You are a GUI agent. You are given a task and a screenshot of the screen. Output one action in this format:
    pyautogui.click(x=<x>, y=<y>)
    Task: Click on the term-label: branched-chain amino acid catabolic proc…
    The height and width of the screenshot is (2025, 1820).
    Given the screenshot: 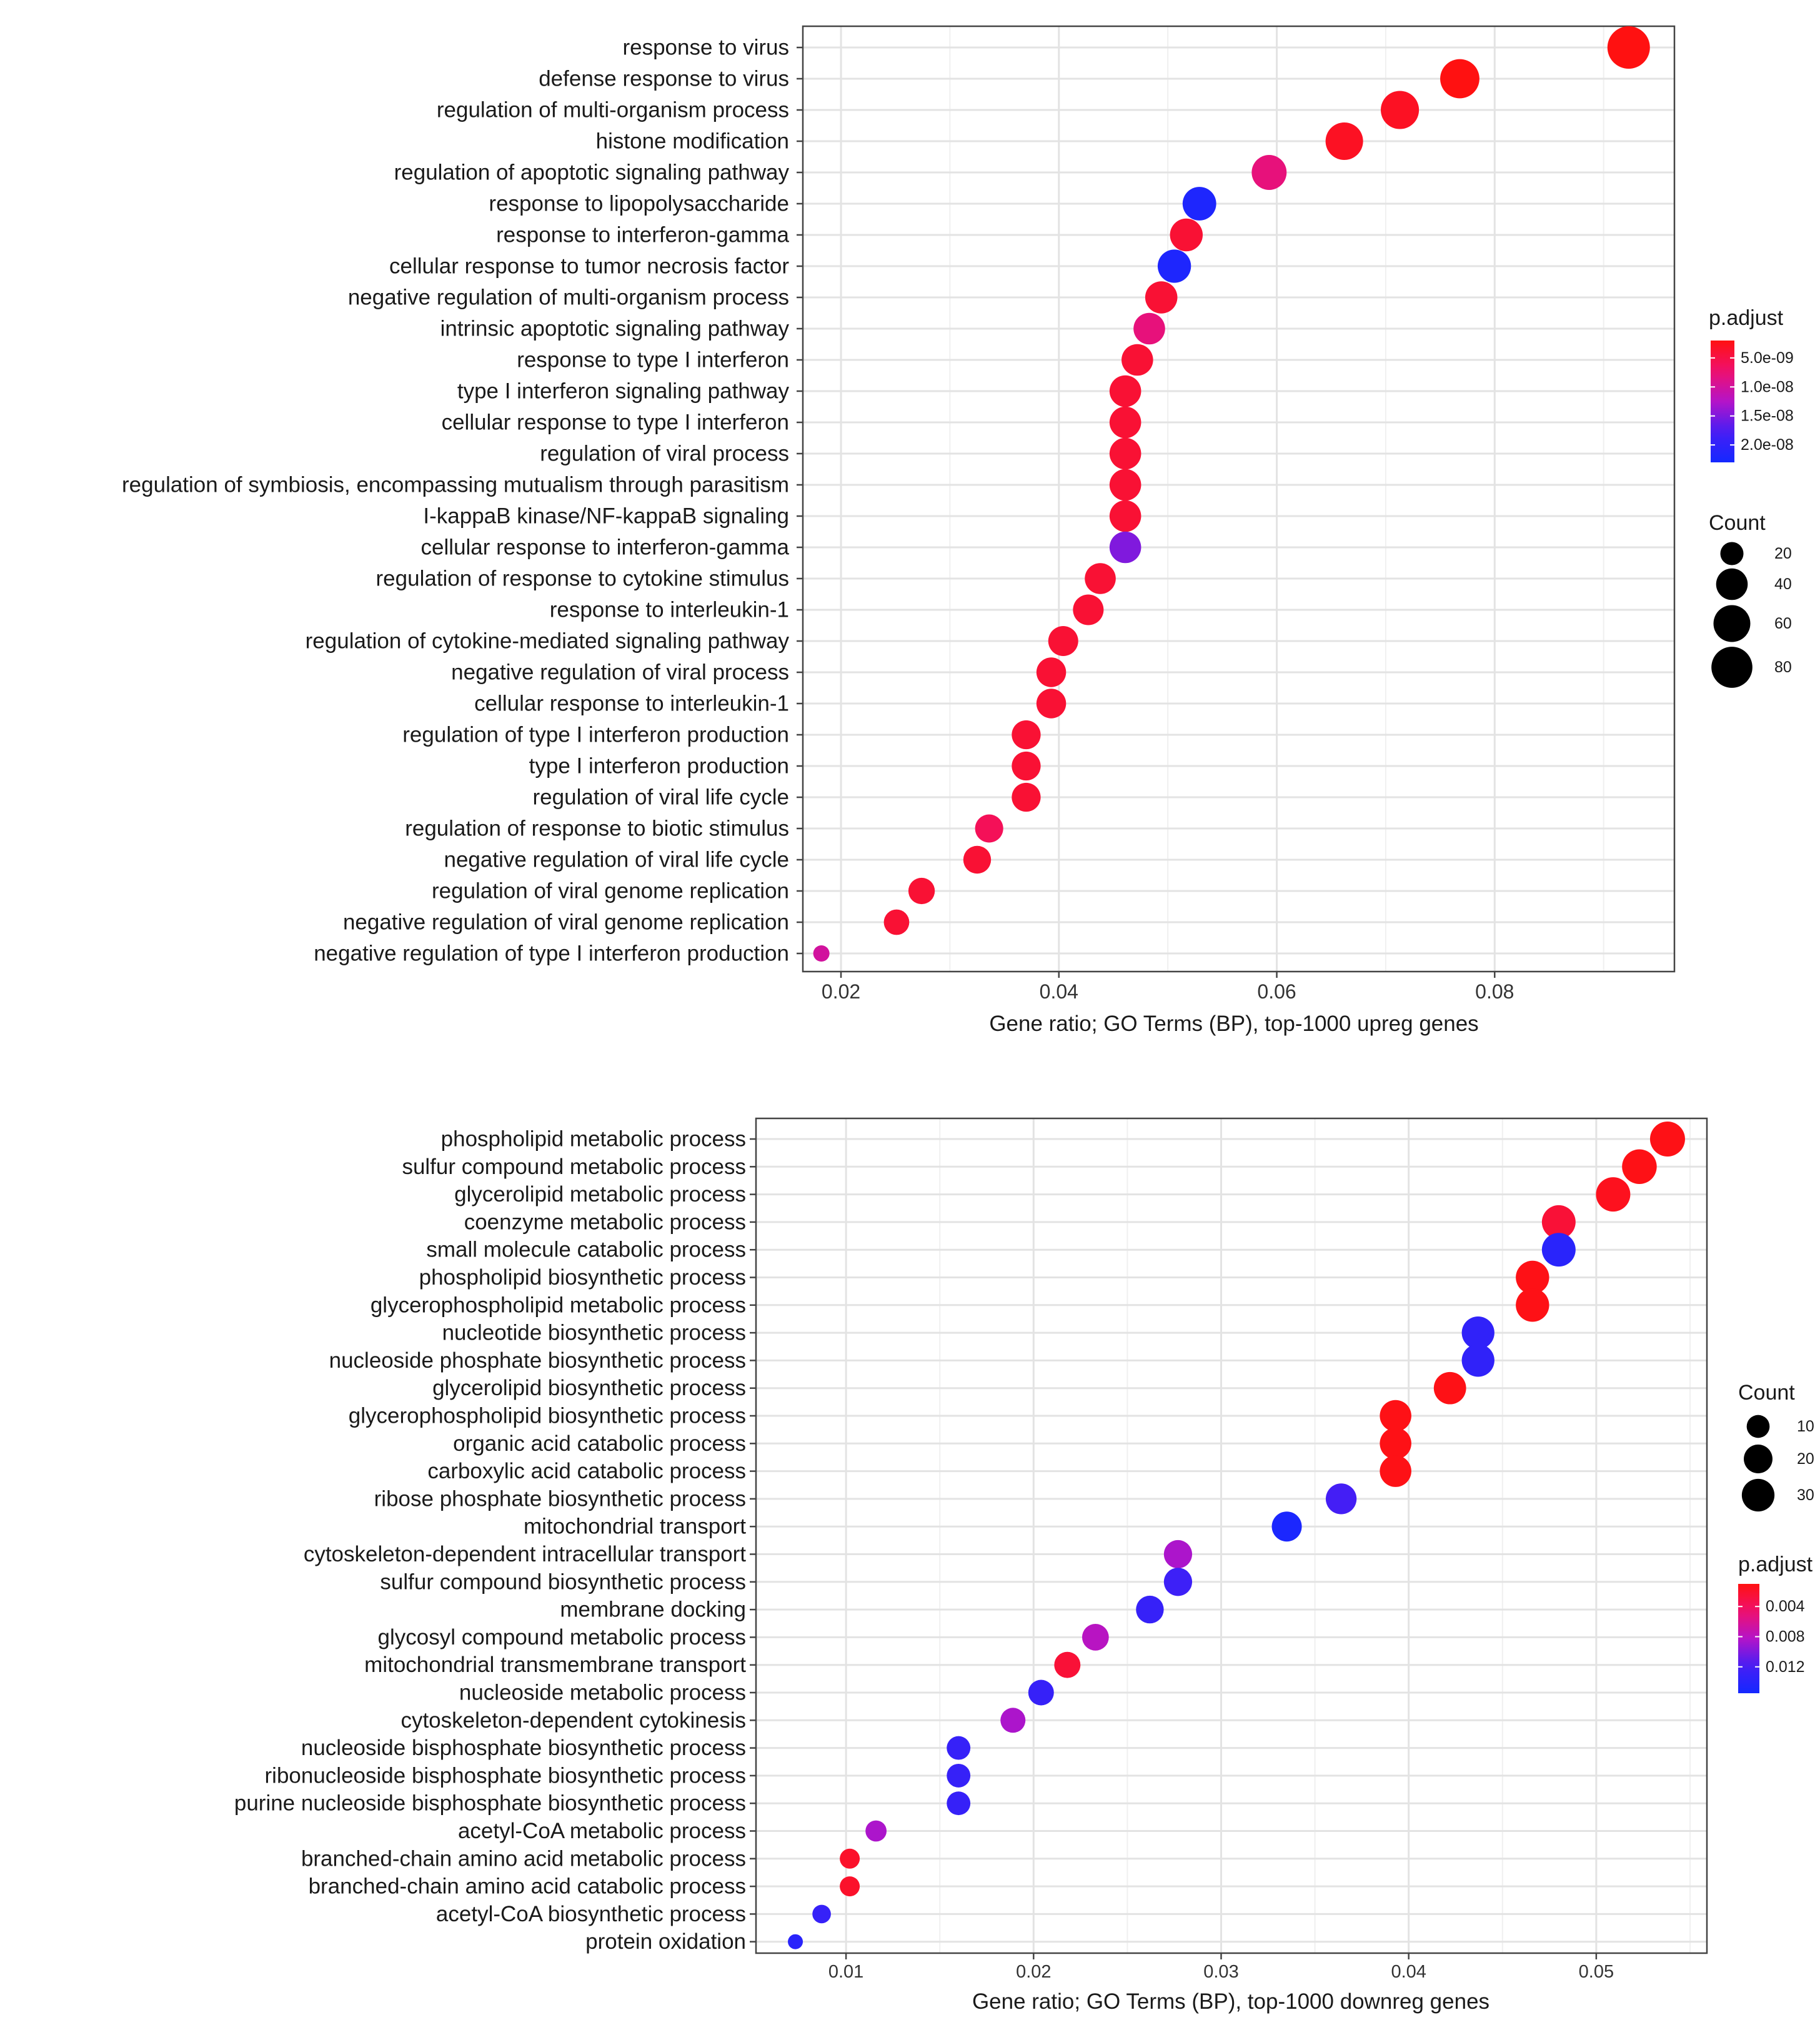 What is the action you would take?
    pyautogui.click(x=527, y=1886)
    